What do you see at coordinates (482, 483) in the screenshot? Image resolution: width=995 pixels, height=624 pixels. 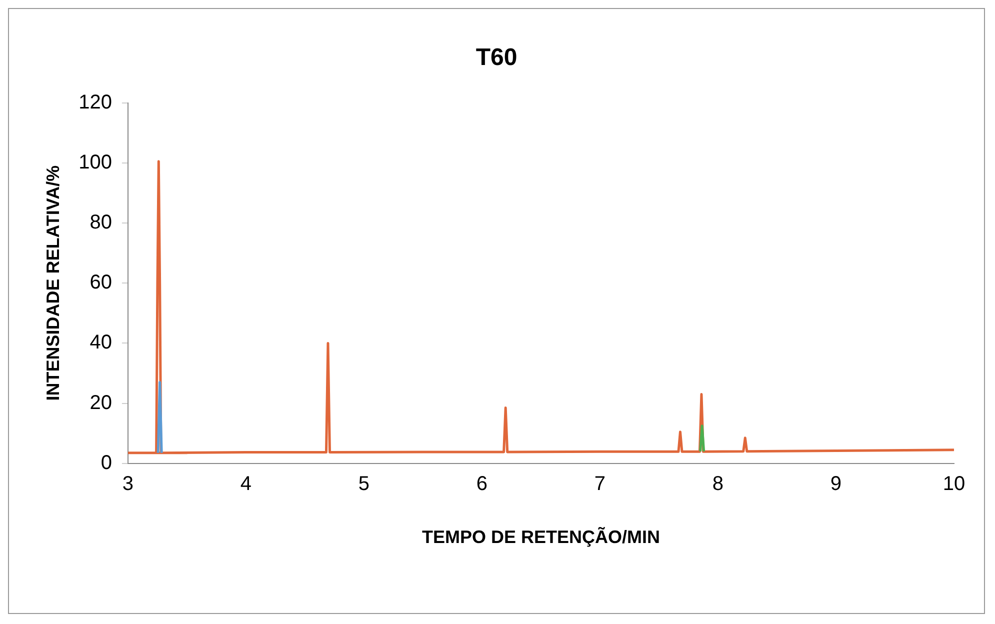 I see `x-tick-label: 6` at bounding box center [482, 483].